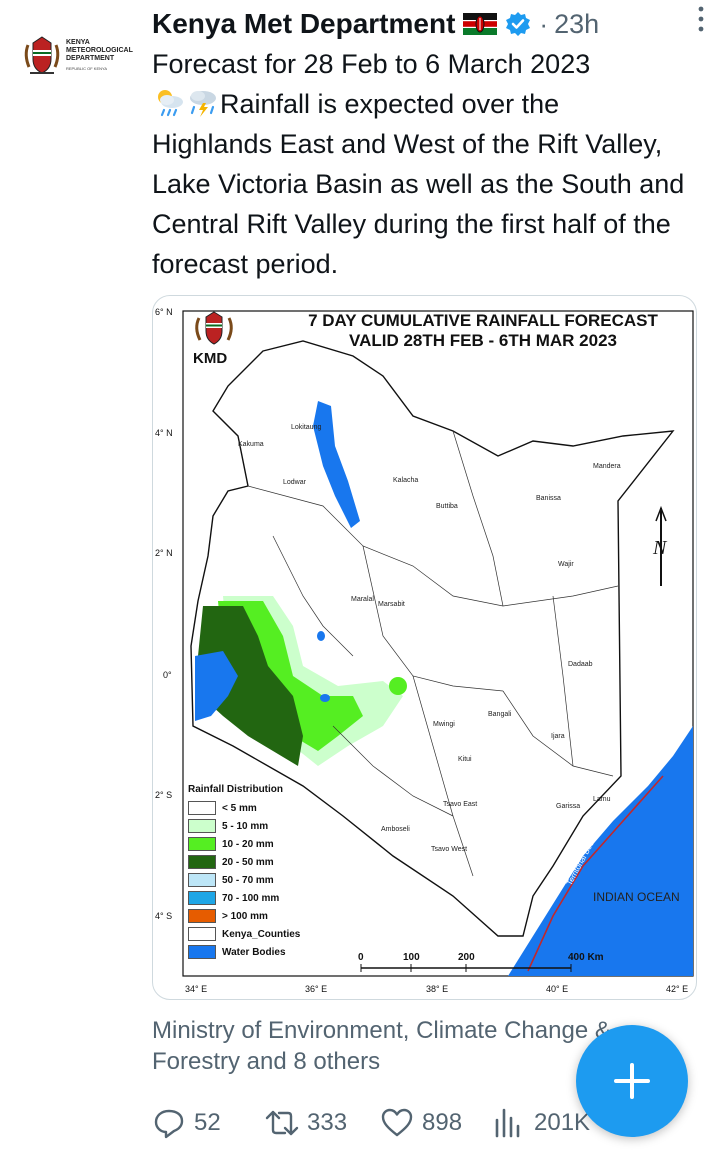  Describe the element at coordinates (701, 19) in the screenshot. I see `more-options-icon` at that location.